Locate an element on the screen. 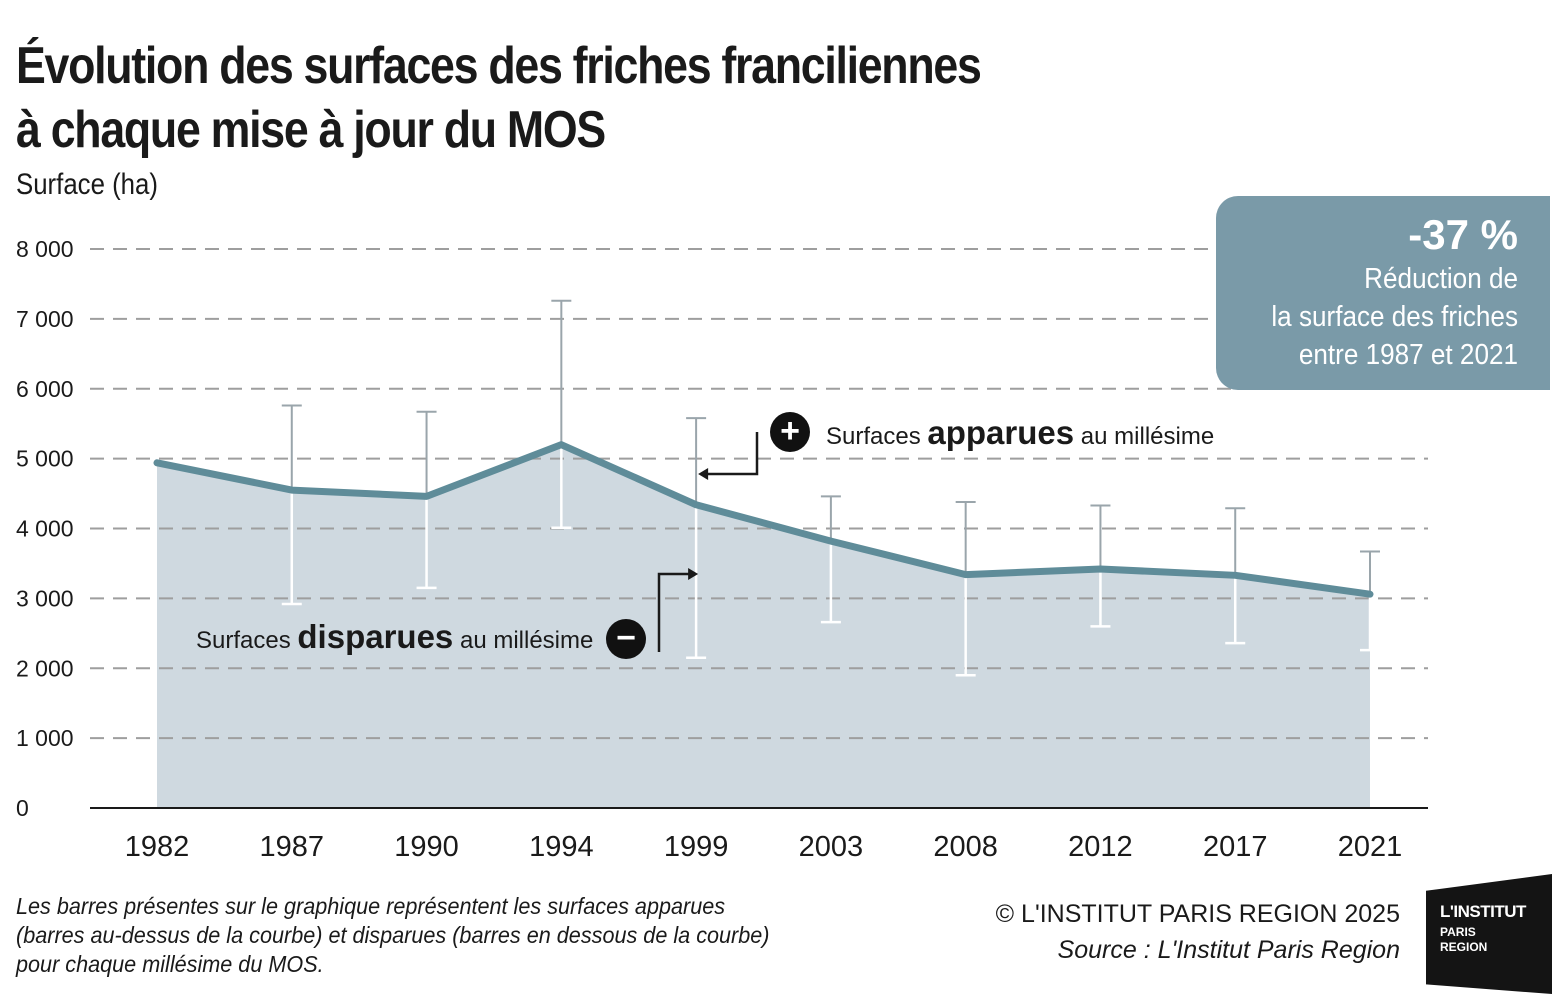 This screenshot has height=1000, width=1566. x-tick-label: 2012 is located at coordinates (1100, 847).